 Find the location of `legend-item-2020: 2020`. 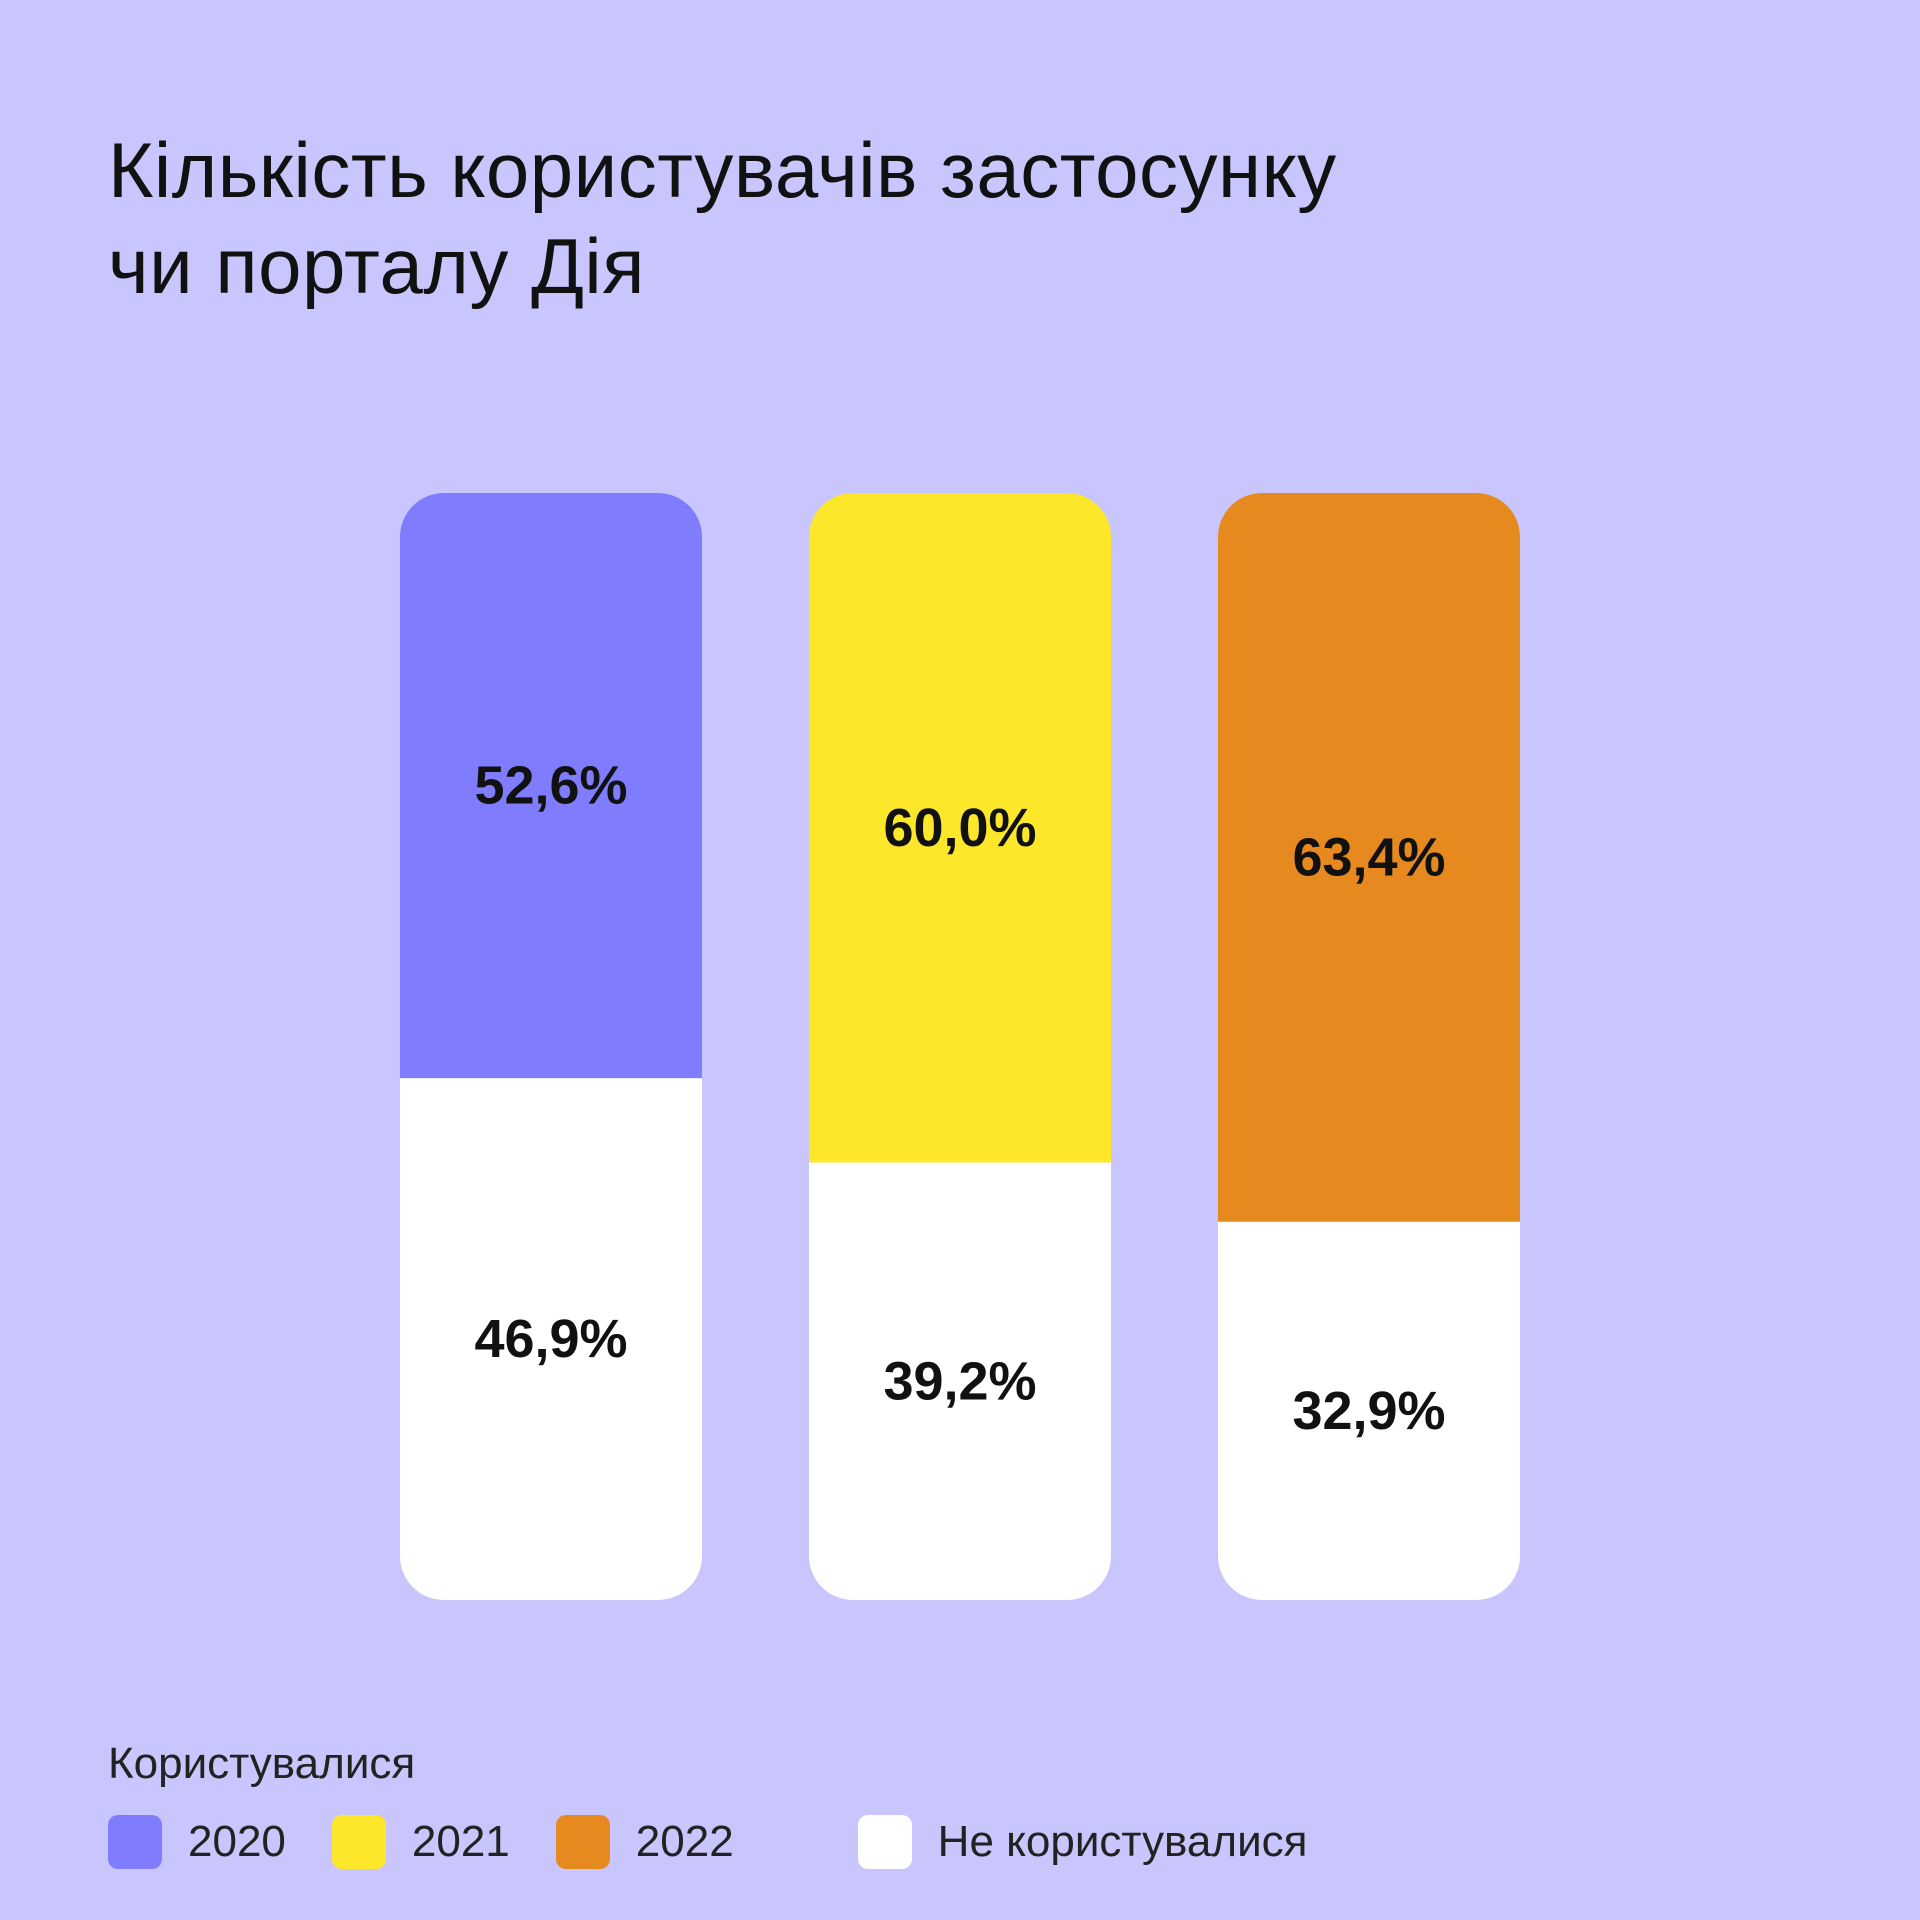

legend-item-2020: 2020 is located at coordinates (197, 1842).